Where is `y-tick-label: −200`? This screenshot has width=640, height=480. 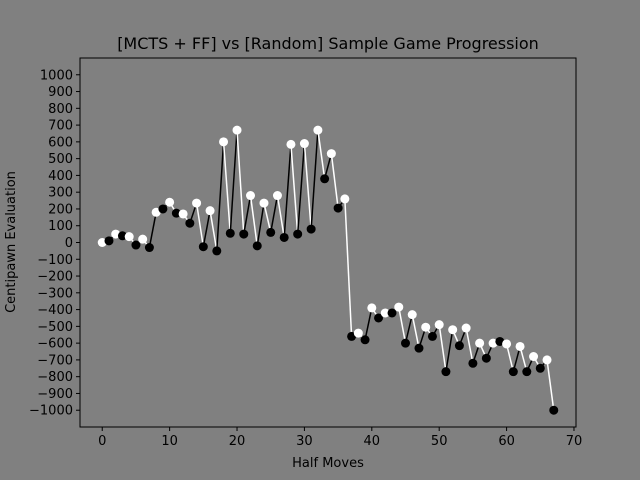 y-tick-label: −200 is located at coordinates (55, 277).